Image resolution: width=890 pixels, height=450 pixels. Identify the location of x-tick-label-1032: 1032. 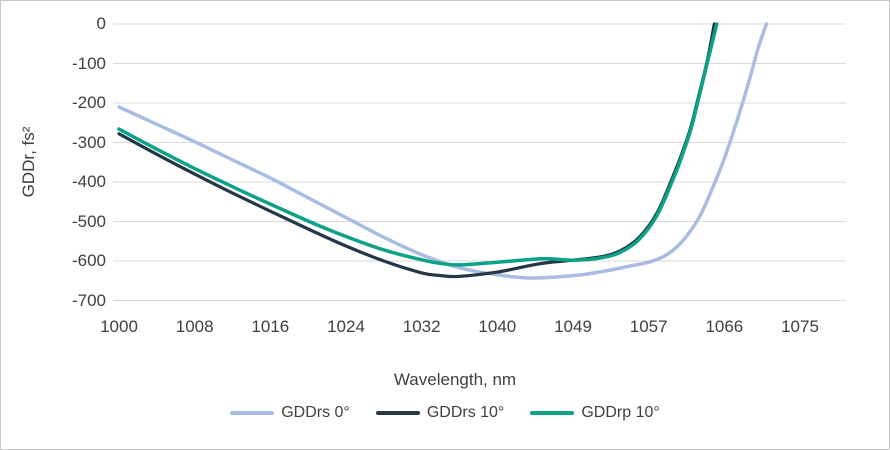
(421, 326).